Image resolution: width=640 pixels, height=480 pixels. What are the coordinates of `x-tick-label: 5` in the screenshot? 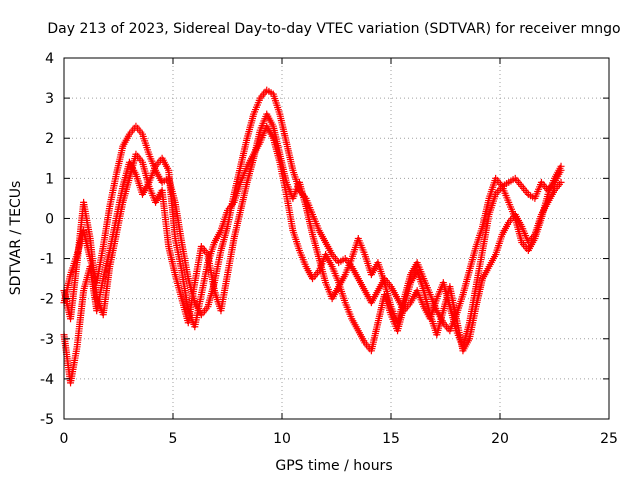 It's located at (173, 439).